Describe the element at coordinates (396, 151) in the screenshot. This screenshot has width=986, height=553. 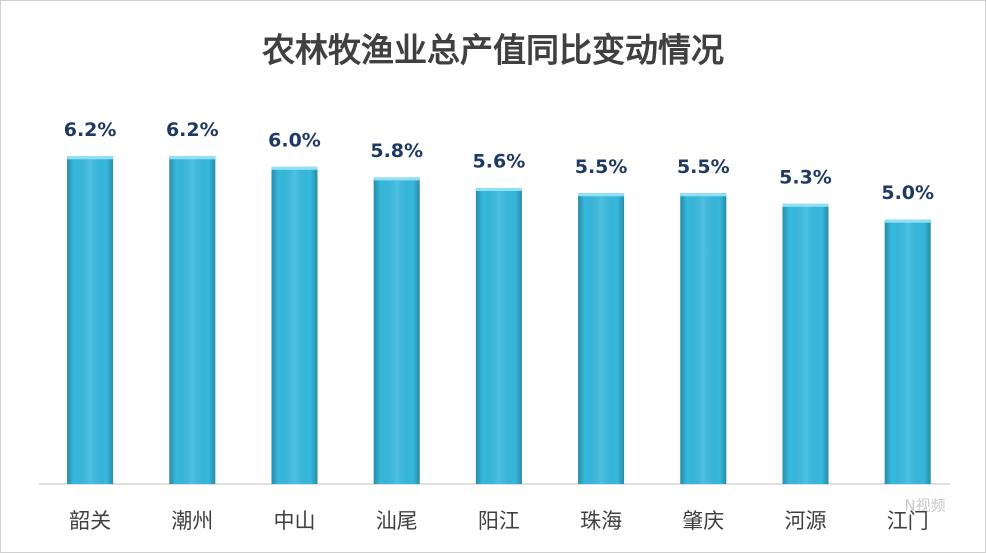
I see `value-label: 5.8%` at that location.